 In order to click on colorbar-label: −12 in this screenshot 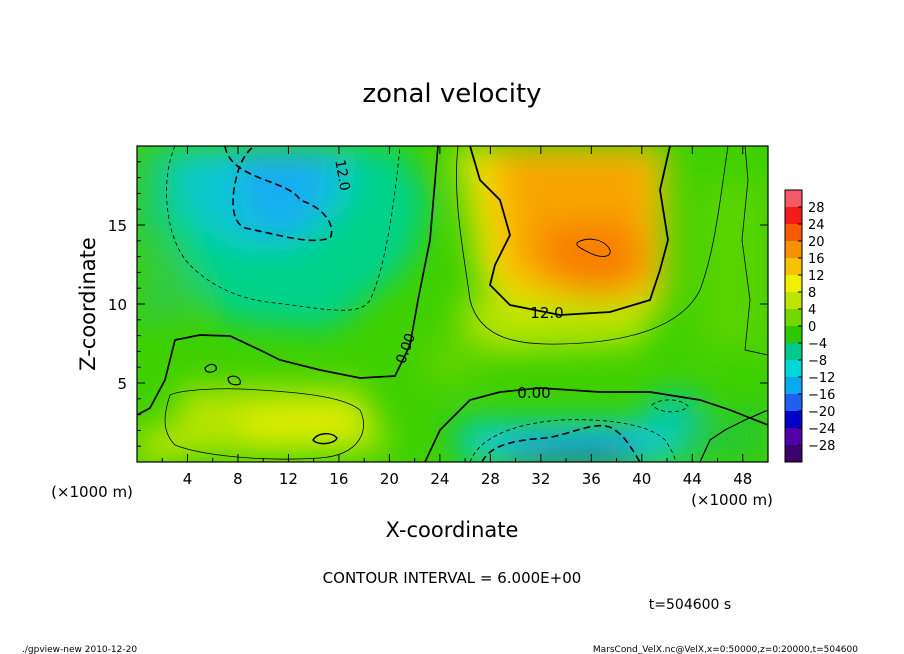, I will do `click(821, 378)`.